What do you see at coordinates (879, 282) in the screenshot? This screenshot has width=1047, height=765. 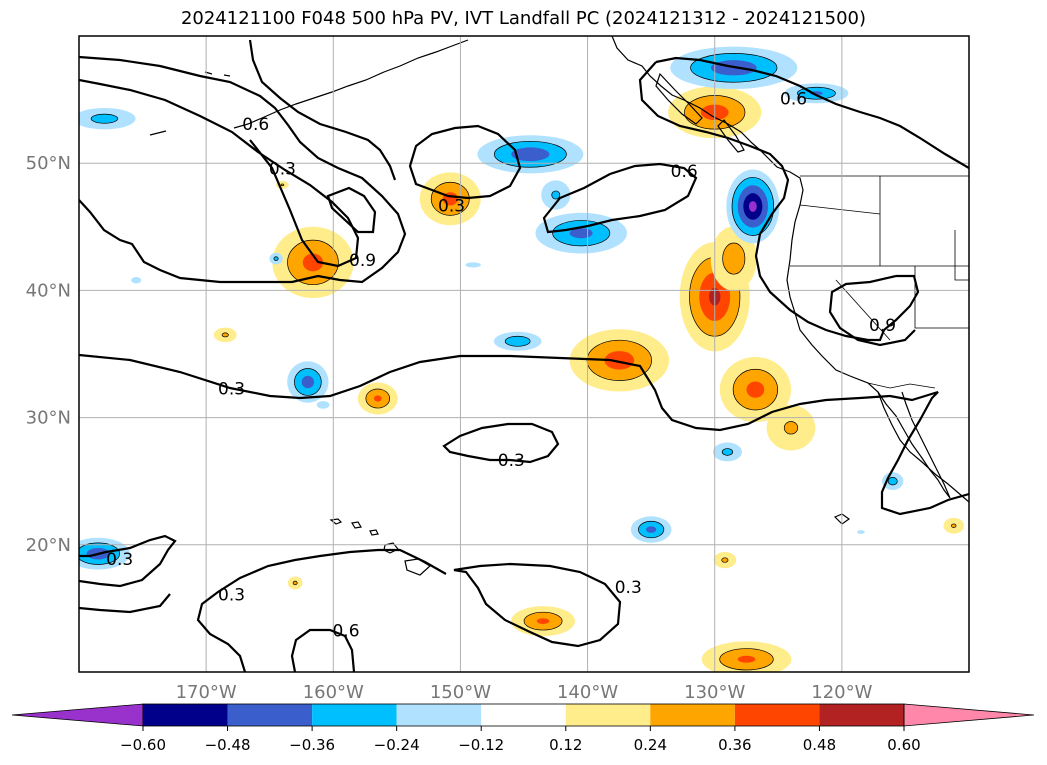 I see `political-borders` at bounding box center [879, 282].